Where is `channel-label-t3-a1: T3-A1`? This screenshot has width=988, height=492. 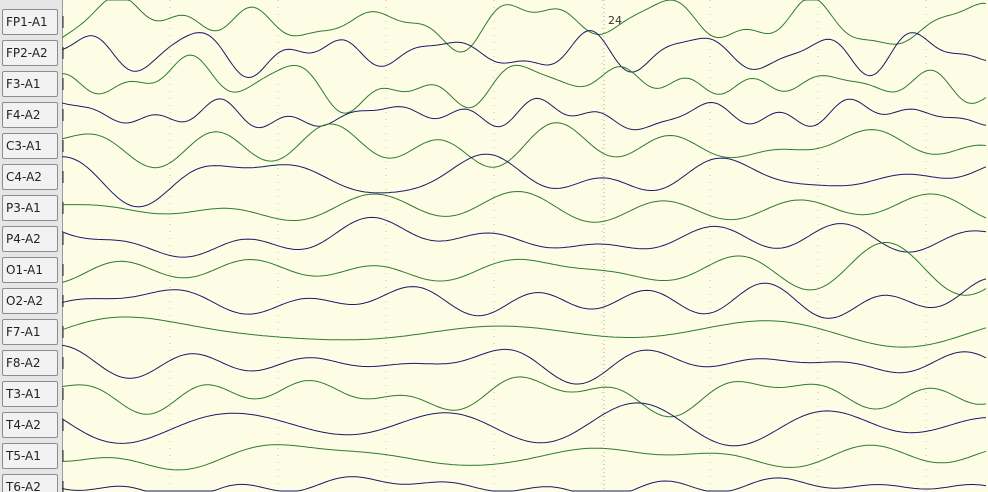 channel-label-t3-a1: T3-A1 is located at coordinates (30, 394).